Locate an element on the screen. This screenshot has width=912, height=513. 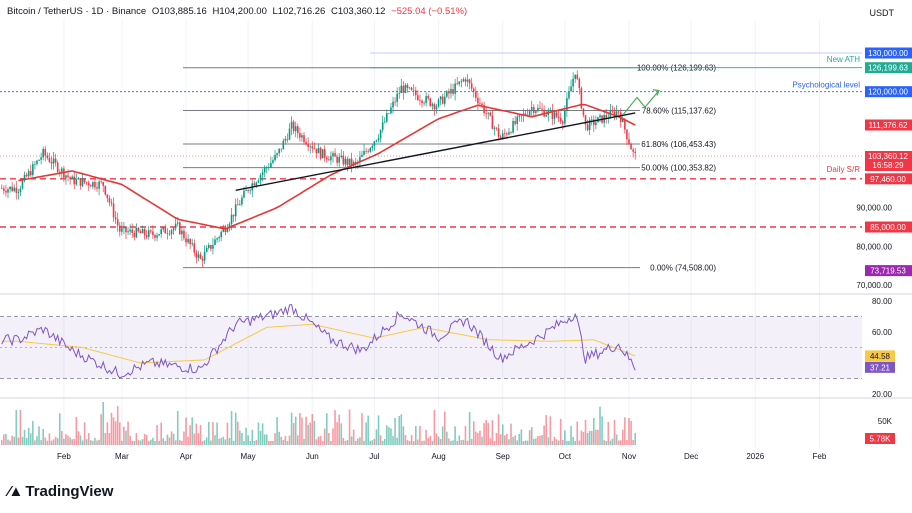
x-tick-label: Dec is located at coordinates (691, 456).